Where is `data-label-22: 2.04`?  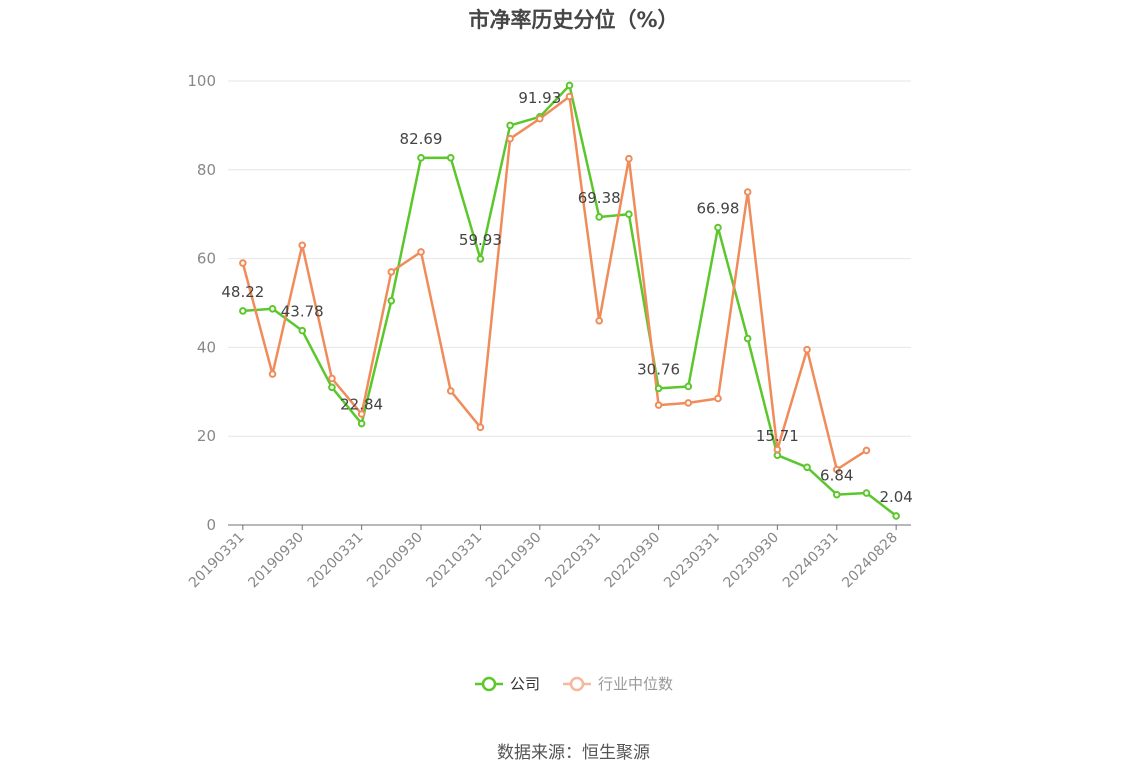
data-label-22: 2.04 is located at coordinates (895, 497).